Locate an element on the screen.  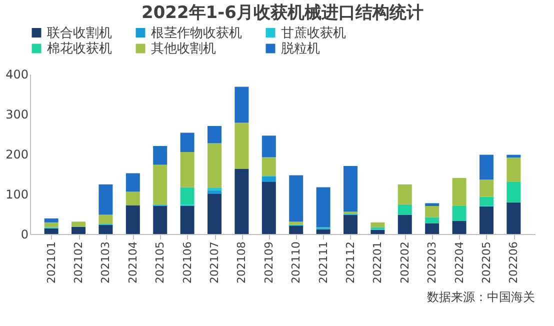
y-tick-label: 0 is located at coordinates (24, 235).